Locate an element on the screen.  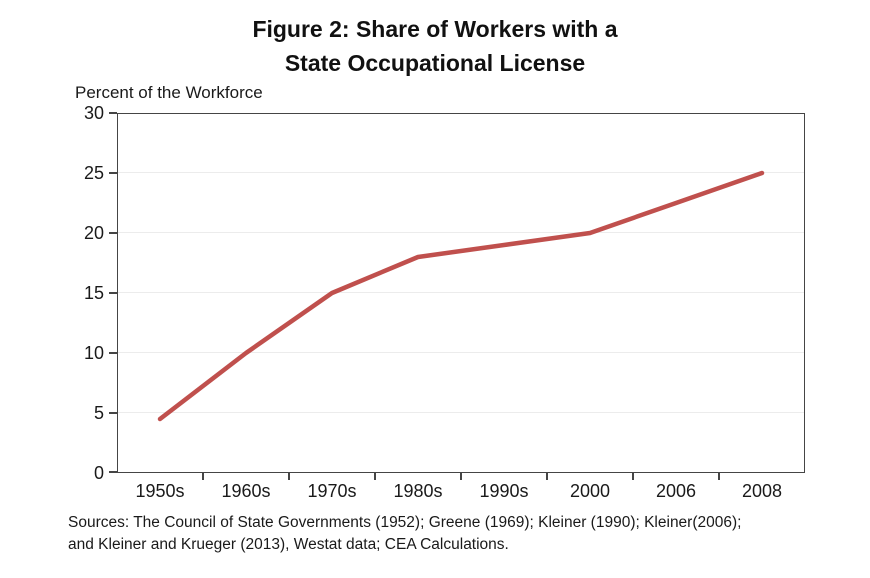
x-tick-label-1960s: 1960s is located at coordinates (246, 491).